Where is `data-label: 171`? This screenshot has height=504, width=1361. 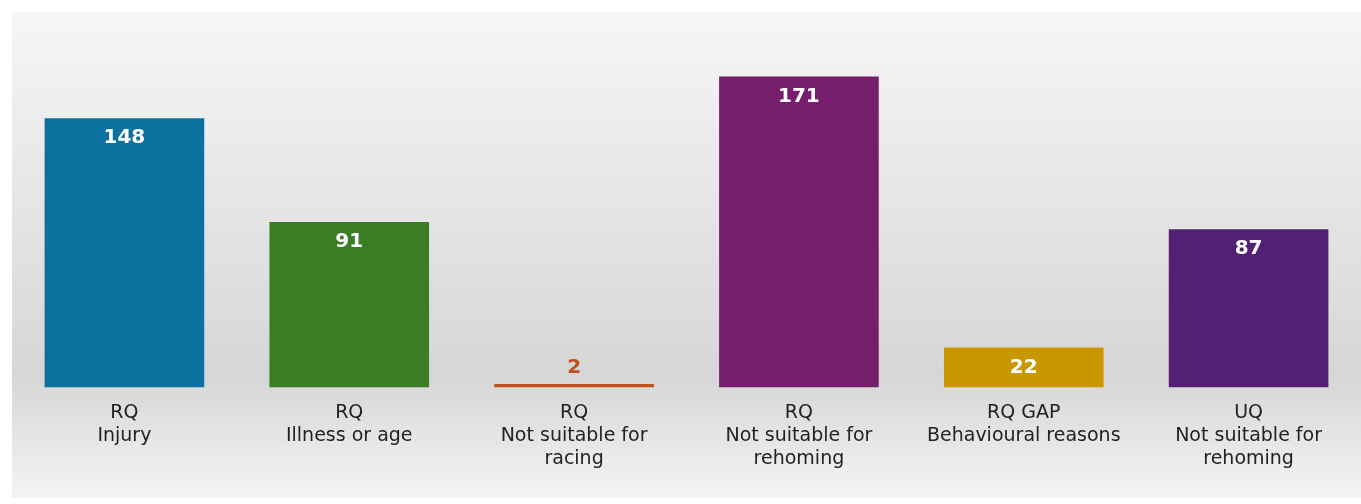 data-label: 171 is located at coordinates (799, 94).